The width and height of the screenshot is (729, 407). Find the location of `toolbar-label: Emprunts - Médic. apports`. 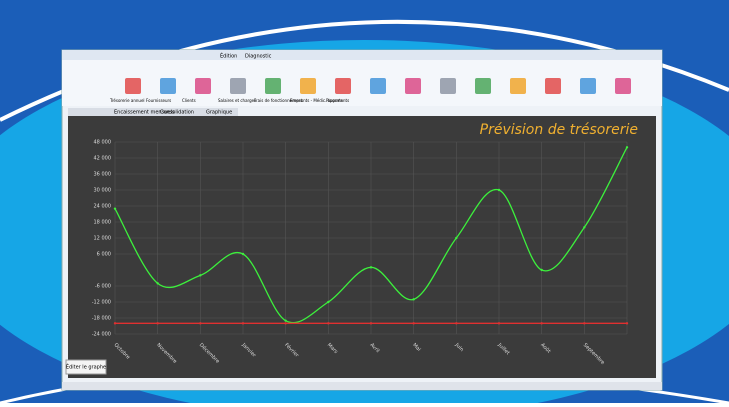

toolbar-label: Emprunts - Médic. apports is located at coordinates (316, 100).